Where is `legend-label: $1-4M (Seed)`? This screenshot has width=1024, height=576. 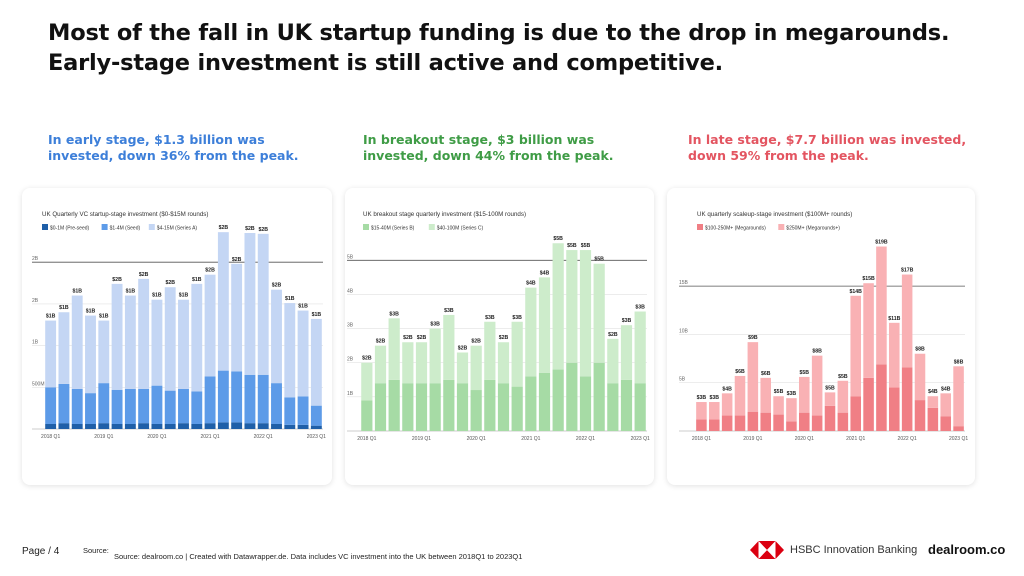
legend-label: $1-4M (Seed) is located at coordinates (125, 229).